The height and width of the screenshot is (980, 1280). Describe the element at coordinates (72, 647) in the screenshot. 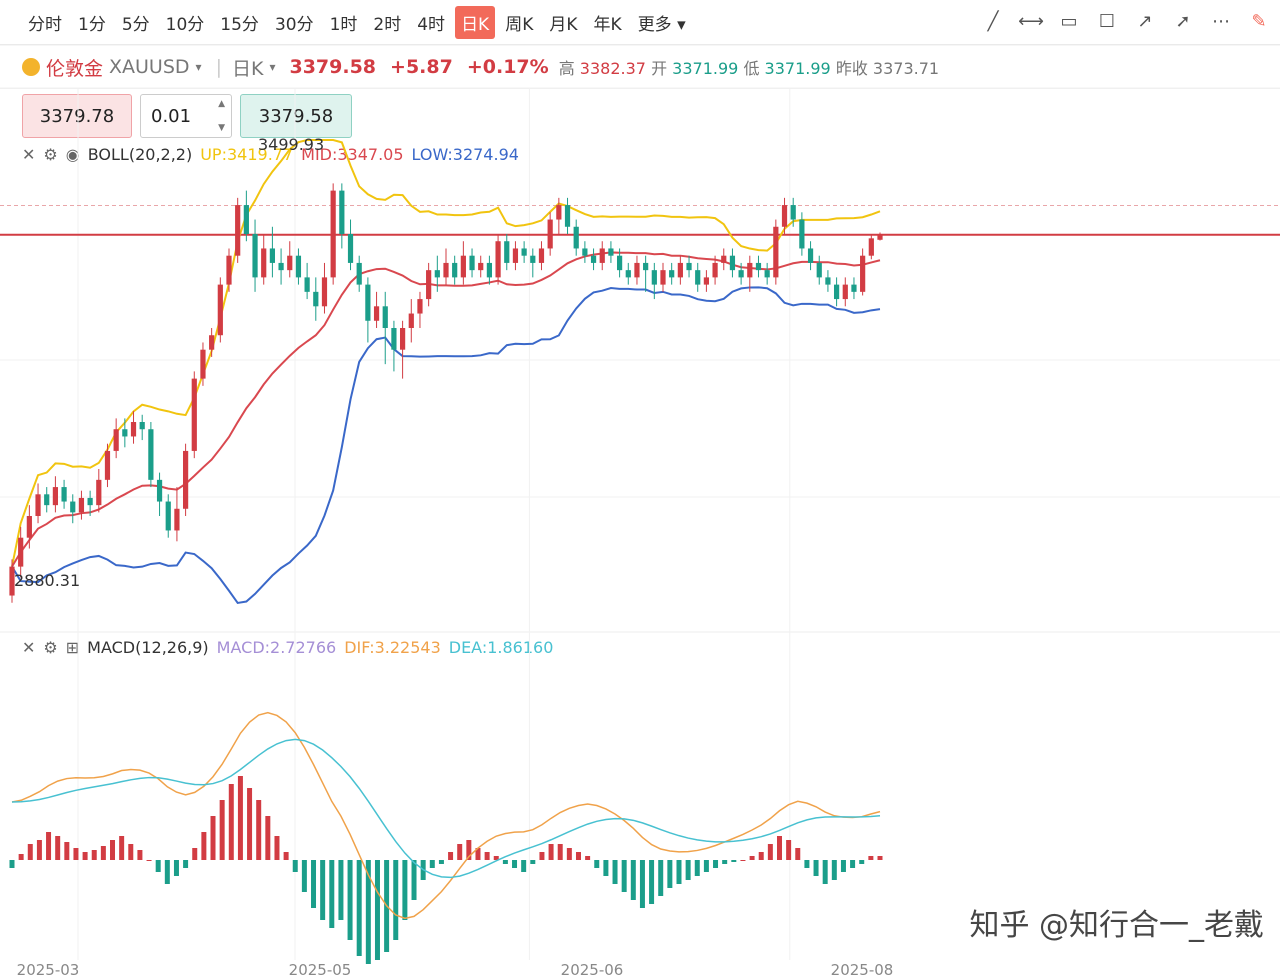

I see `expand-icon: ⊞` at that location.